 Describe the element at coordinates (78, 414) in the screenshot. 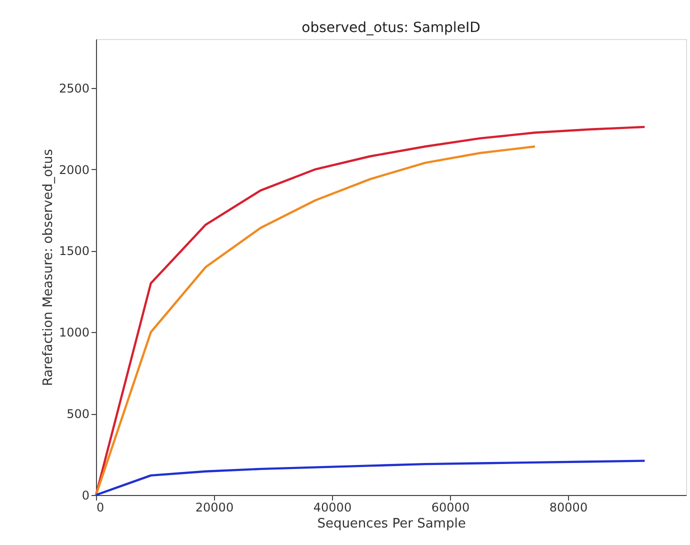

I see `y-tick-label: 500` at that location.